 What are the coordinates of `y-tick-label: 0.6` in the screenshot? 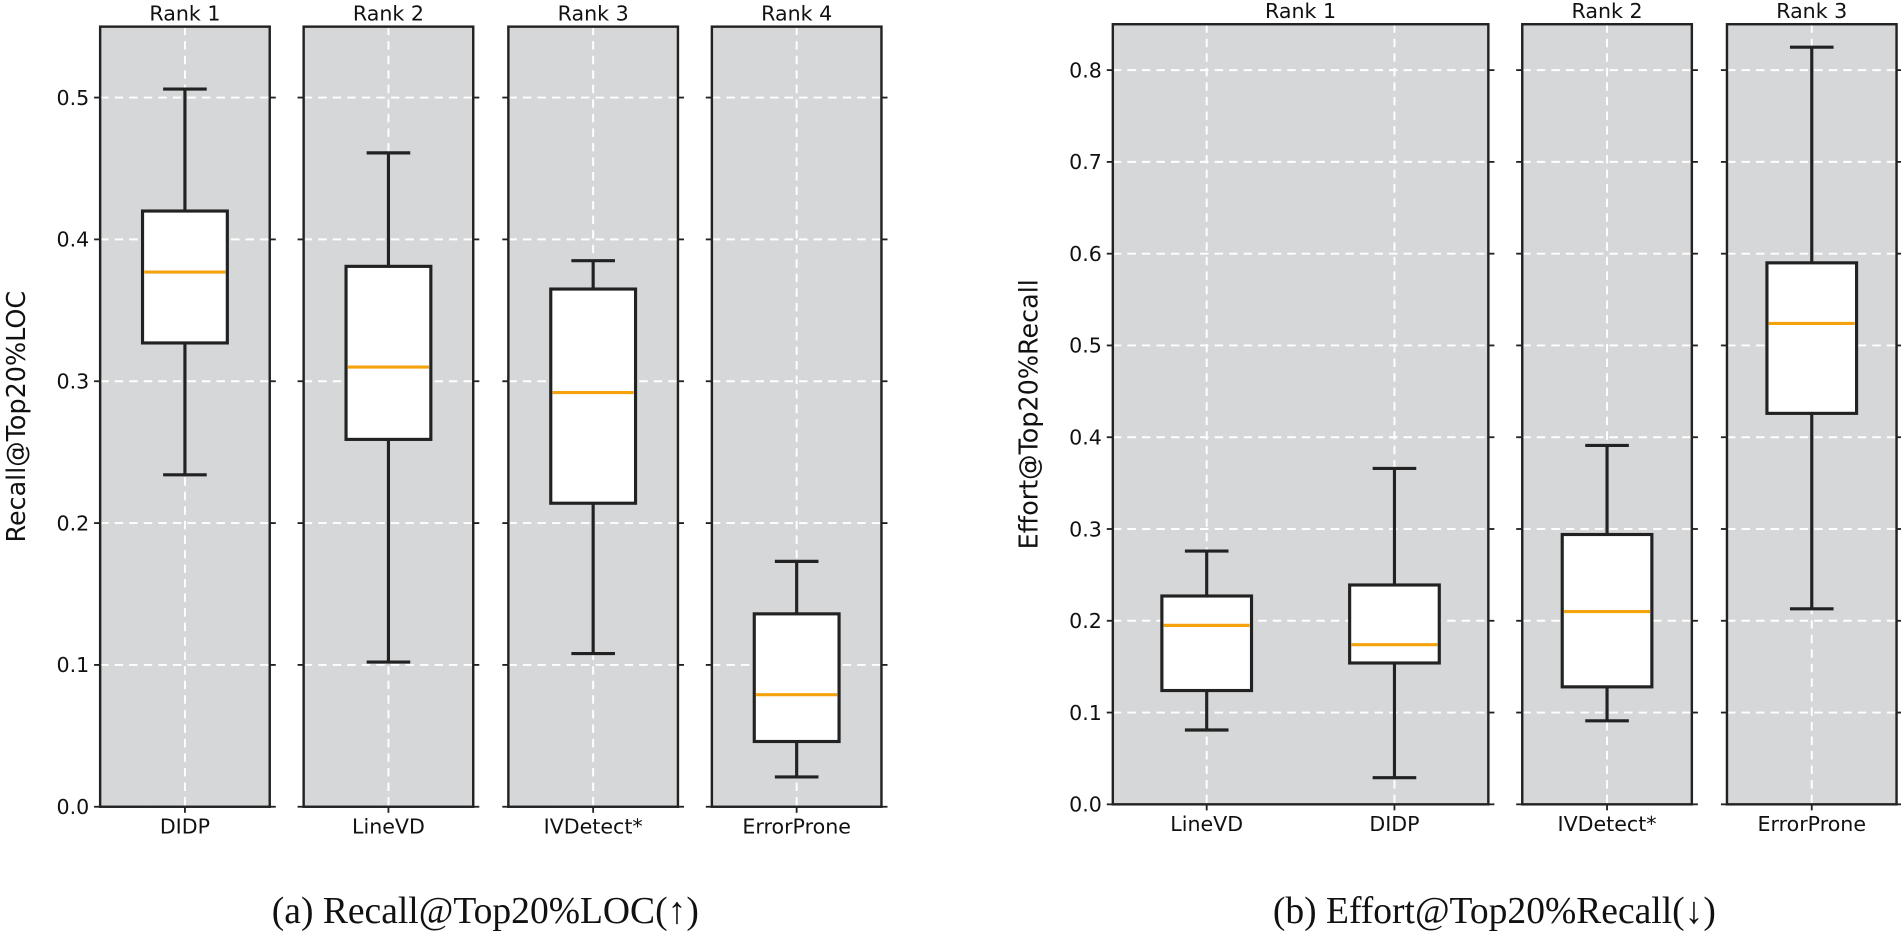 It's located at (1085, 254).